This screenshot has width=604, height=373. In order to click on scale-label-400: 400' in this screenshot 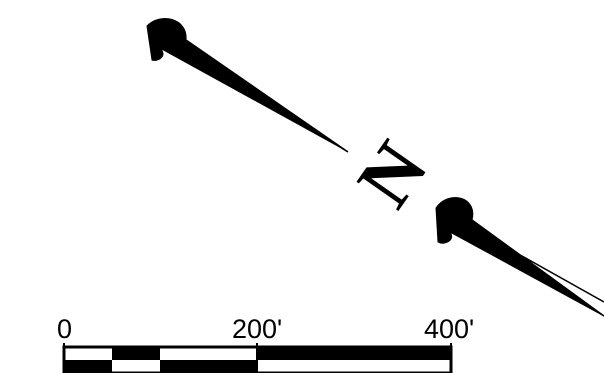, I will do `click(449, 329)`.